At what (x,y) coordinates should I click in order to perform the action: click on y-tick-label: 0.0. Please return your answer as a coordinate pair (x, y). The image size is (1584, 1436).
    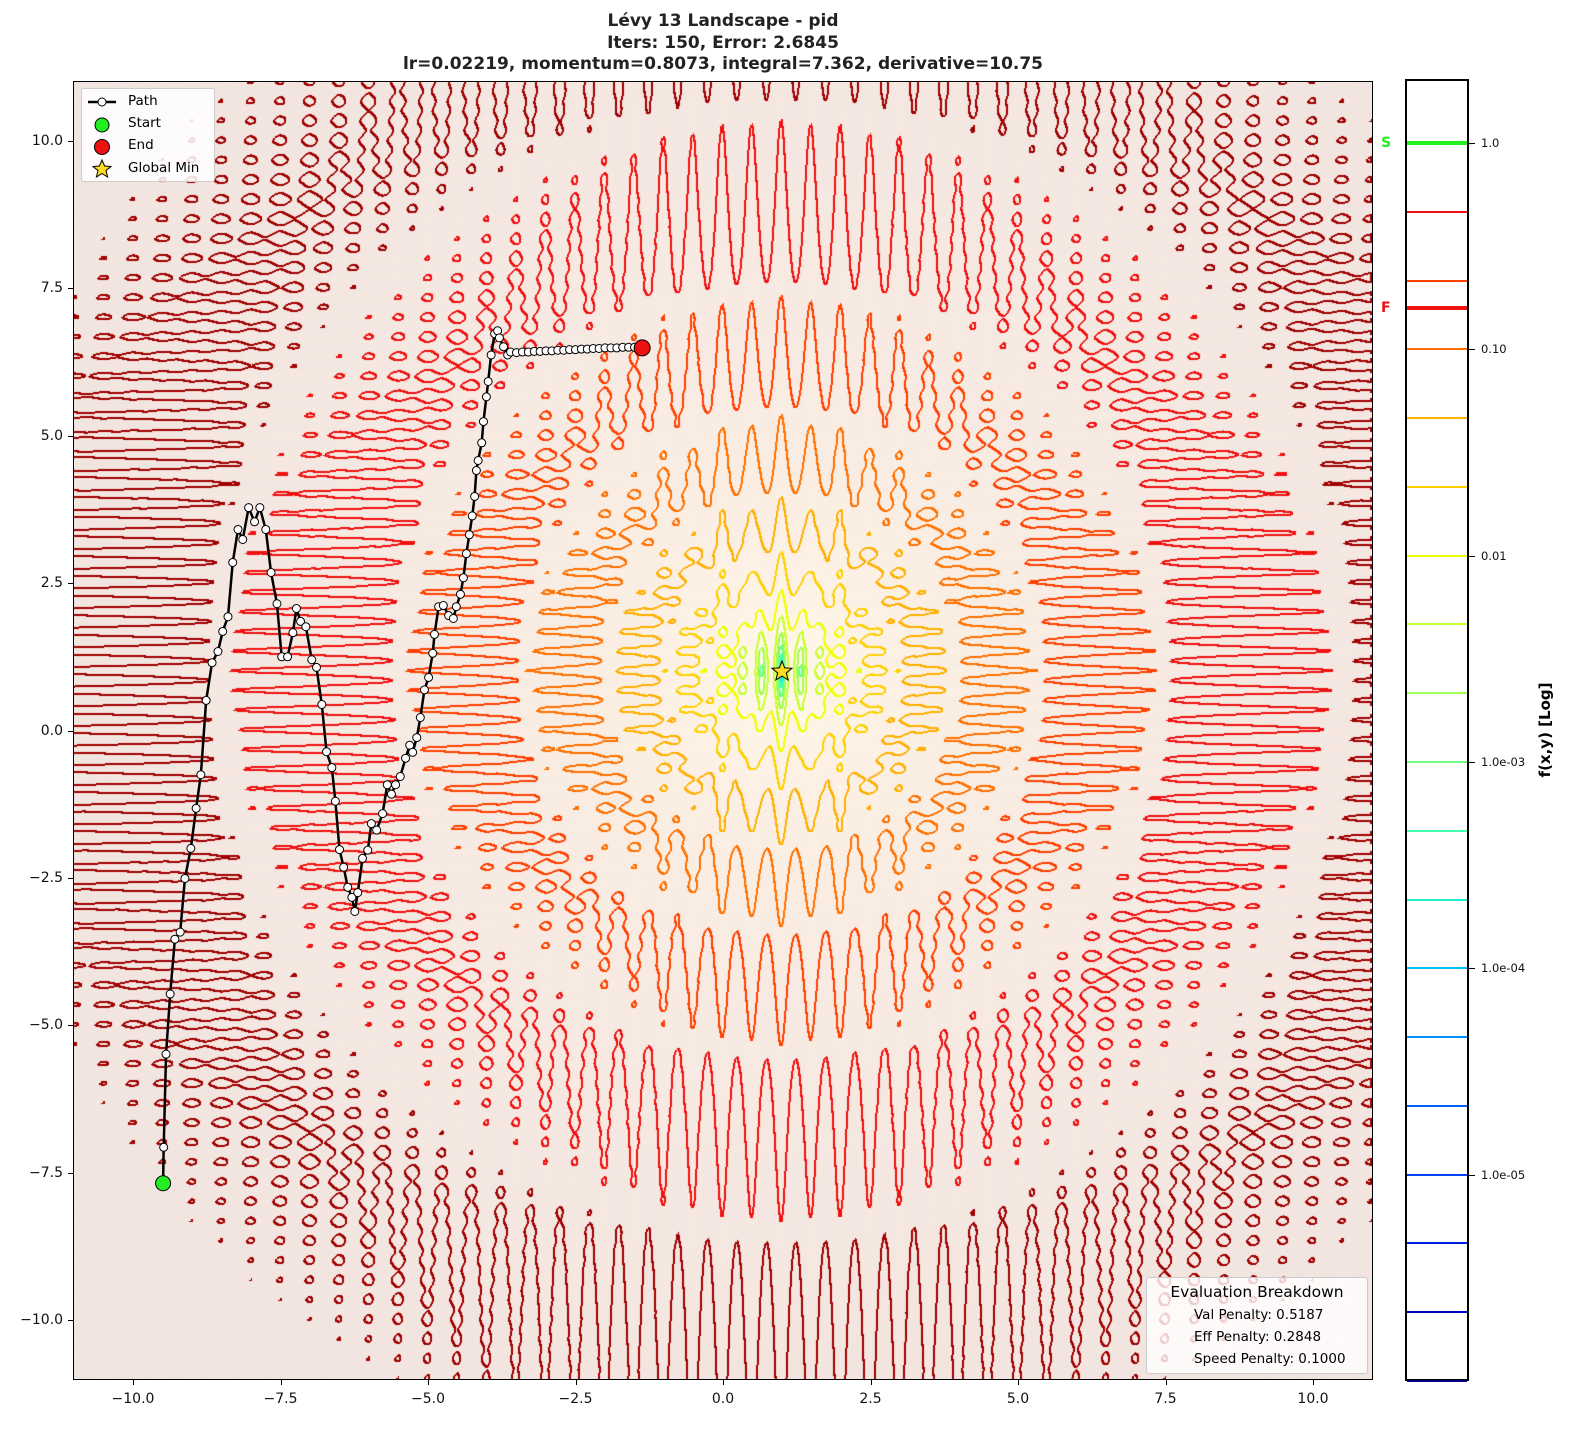
    Looking at the image, I should click on (51, 730).